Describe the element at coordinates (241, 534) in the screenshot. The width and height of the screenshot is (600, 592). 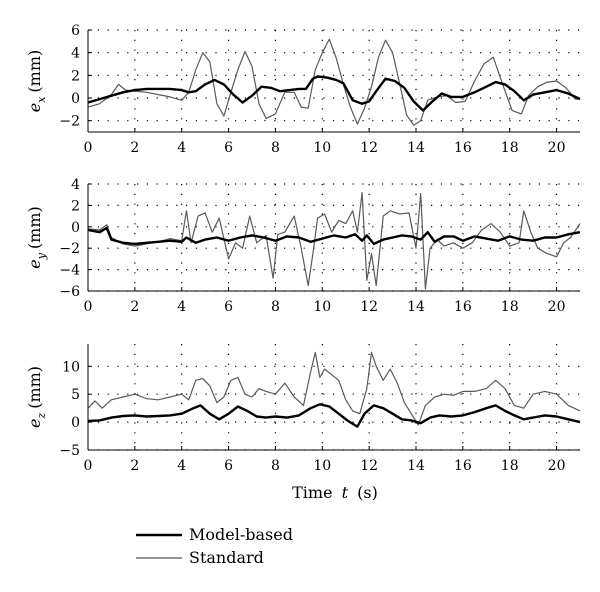
I see `legend-label-model-based: Model-based` at that location.